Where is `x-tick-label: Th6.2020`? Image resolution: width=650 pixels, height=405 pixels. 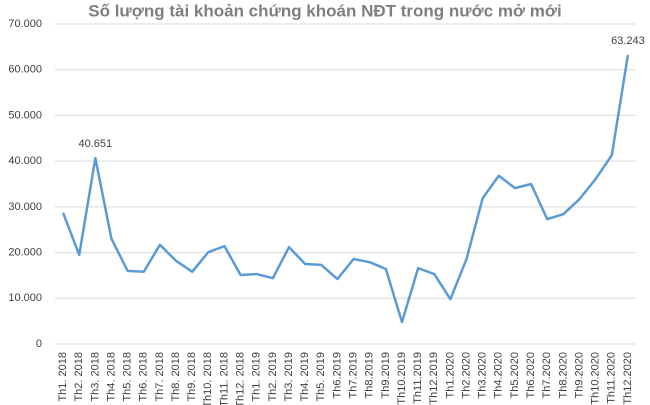
x-tick-label: Th6.2020 is located at coordinates (531, 375).